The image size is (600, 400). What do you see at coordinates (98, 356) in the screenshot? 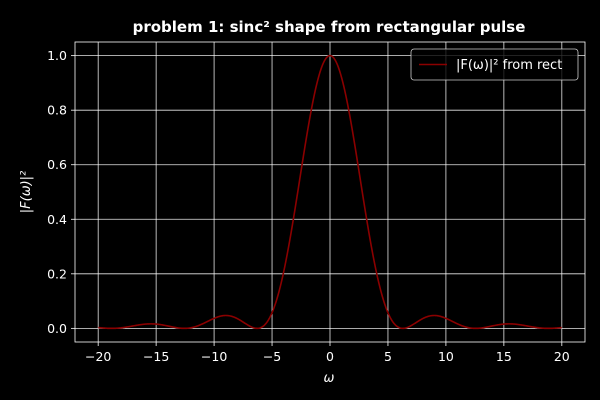
I see `x-tick-label: −20` at bounding box center [98, 356].